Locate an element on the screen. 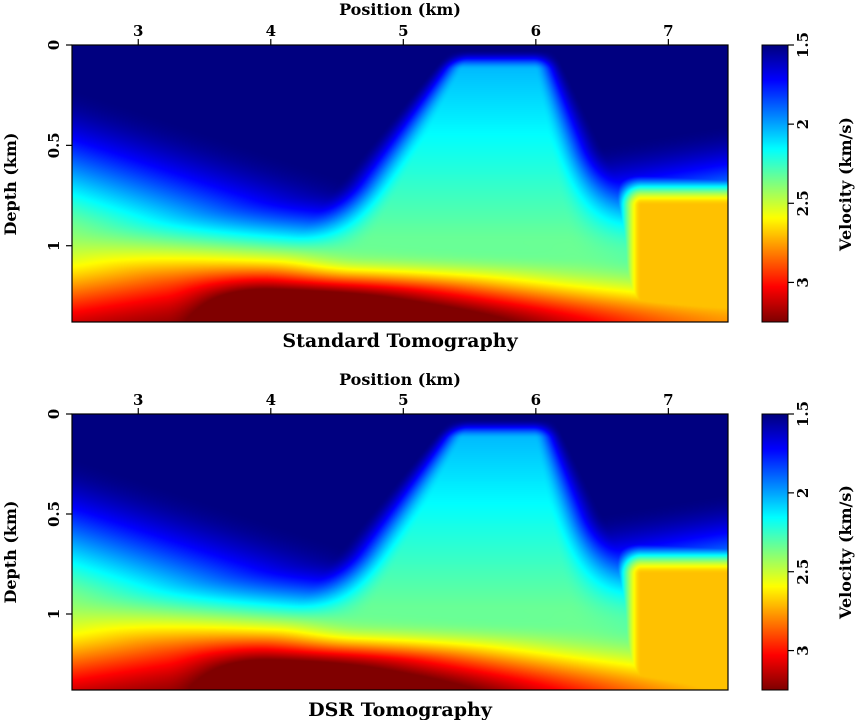 The width and height of the screenshot is (860, 720). panel-caption: DSR Tomography is located at coordinates (400, 709).